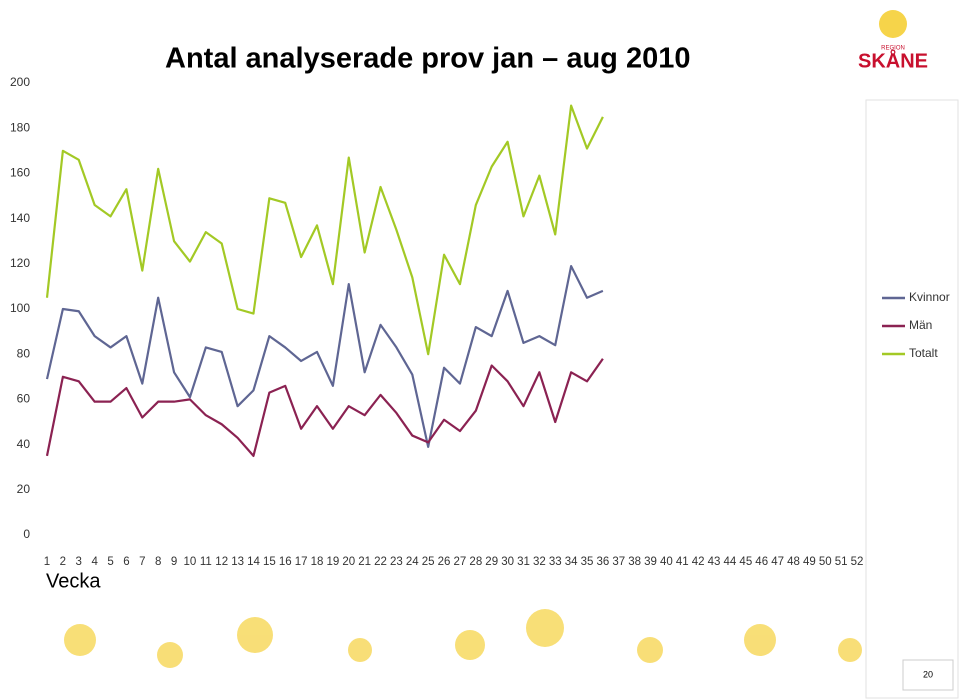 This screenshot has width=960, height=700. Describe the element at coordinates (602, 562) in the screenshot. I see `x-tick-label: 36` at that location.